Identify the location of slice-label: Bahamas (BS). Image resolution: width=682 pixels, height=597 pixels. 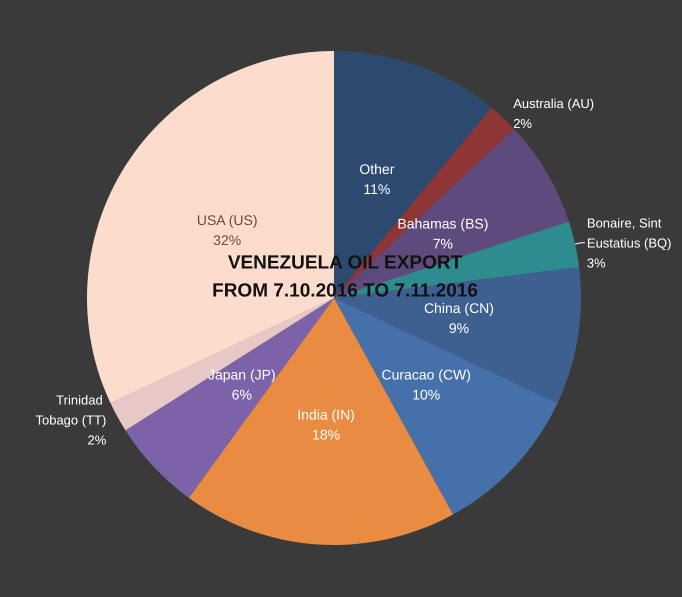
(442, 224).